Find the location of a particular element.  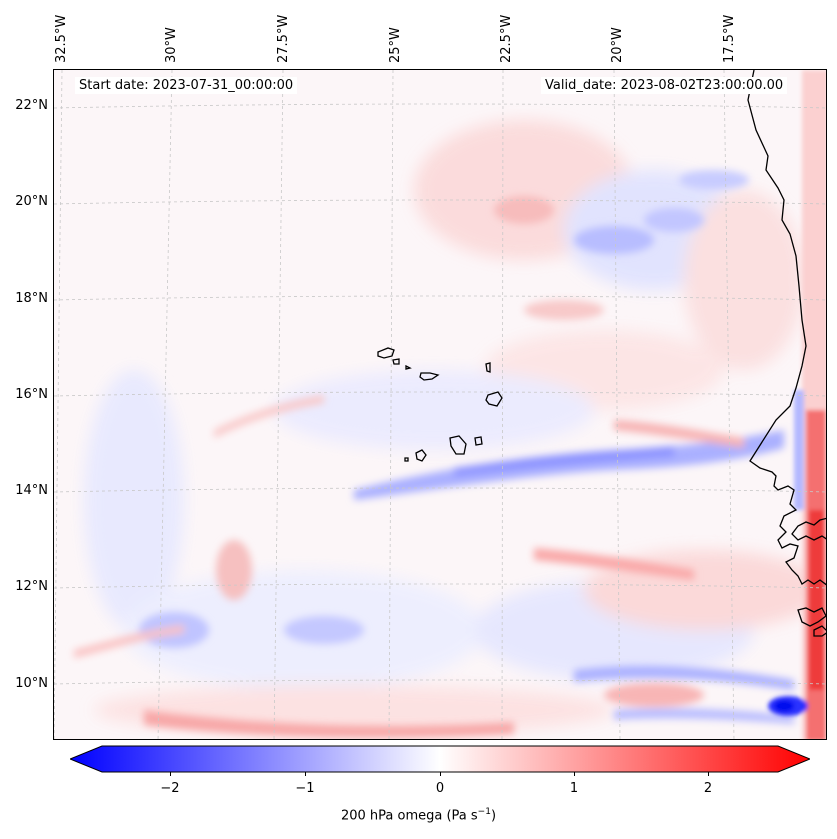

colorbar-tick-label-1: 1 is located at coordinates (574, 788).